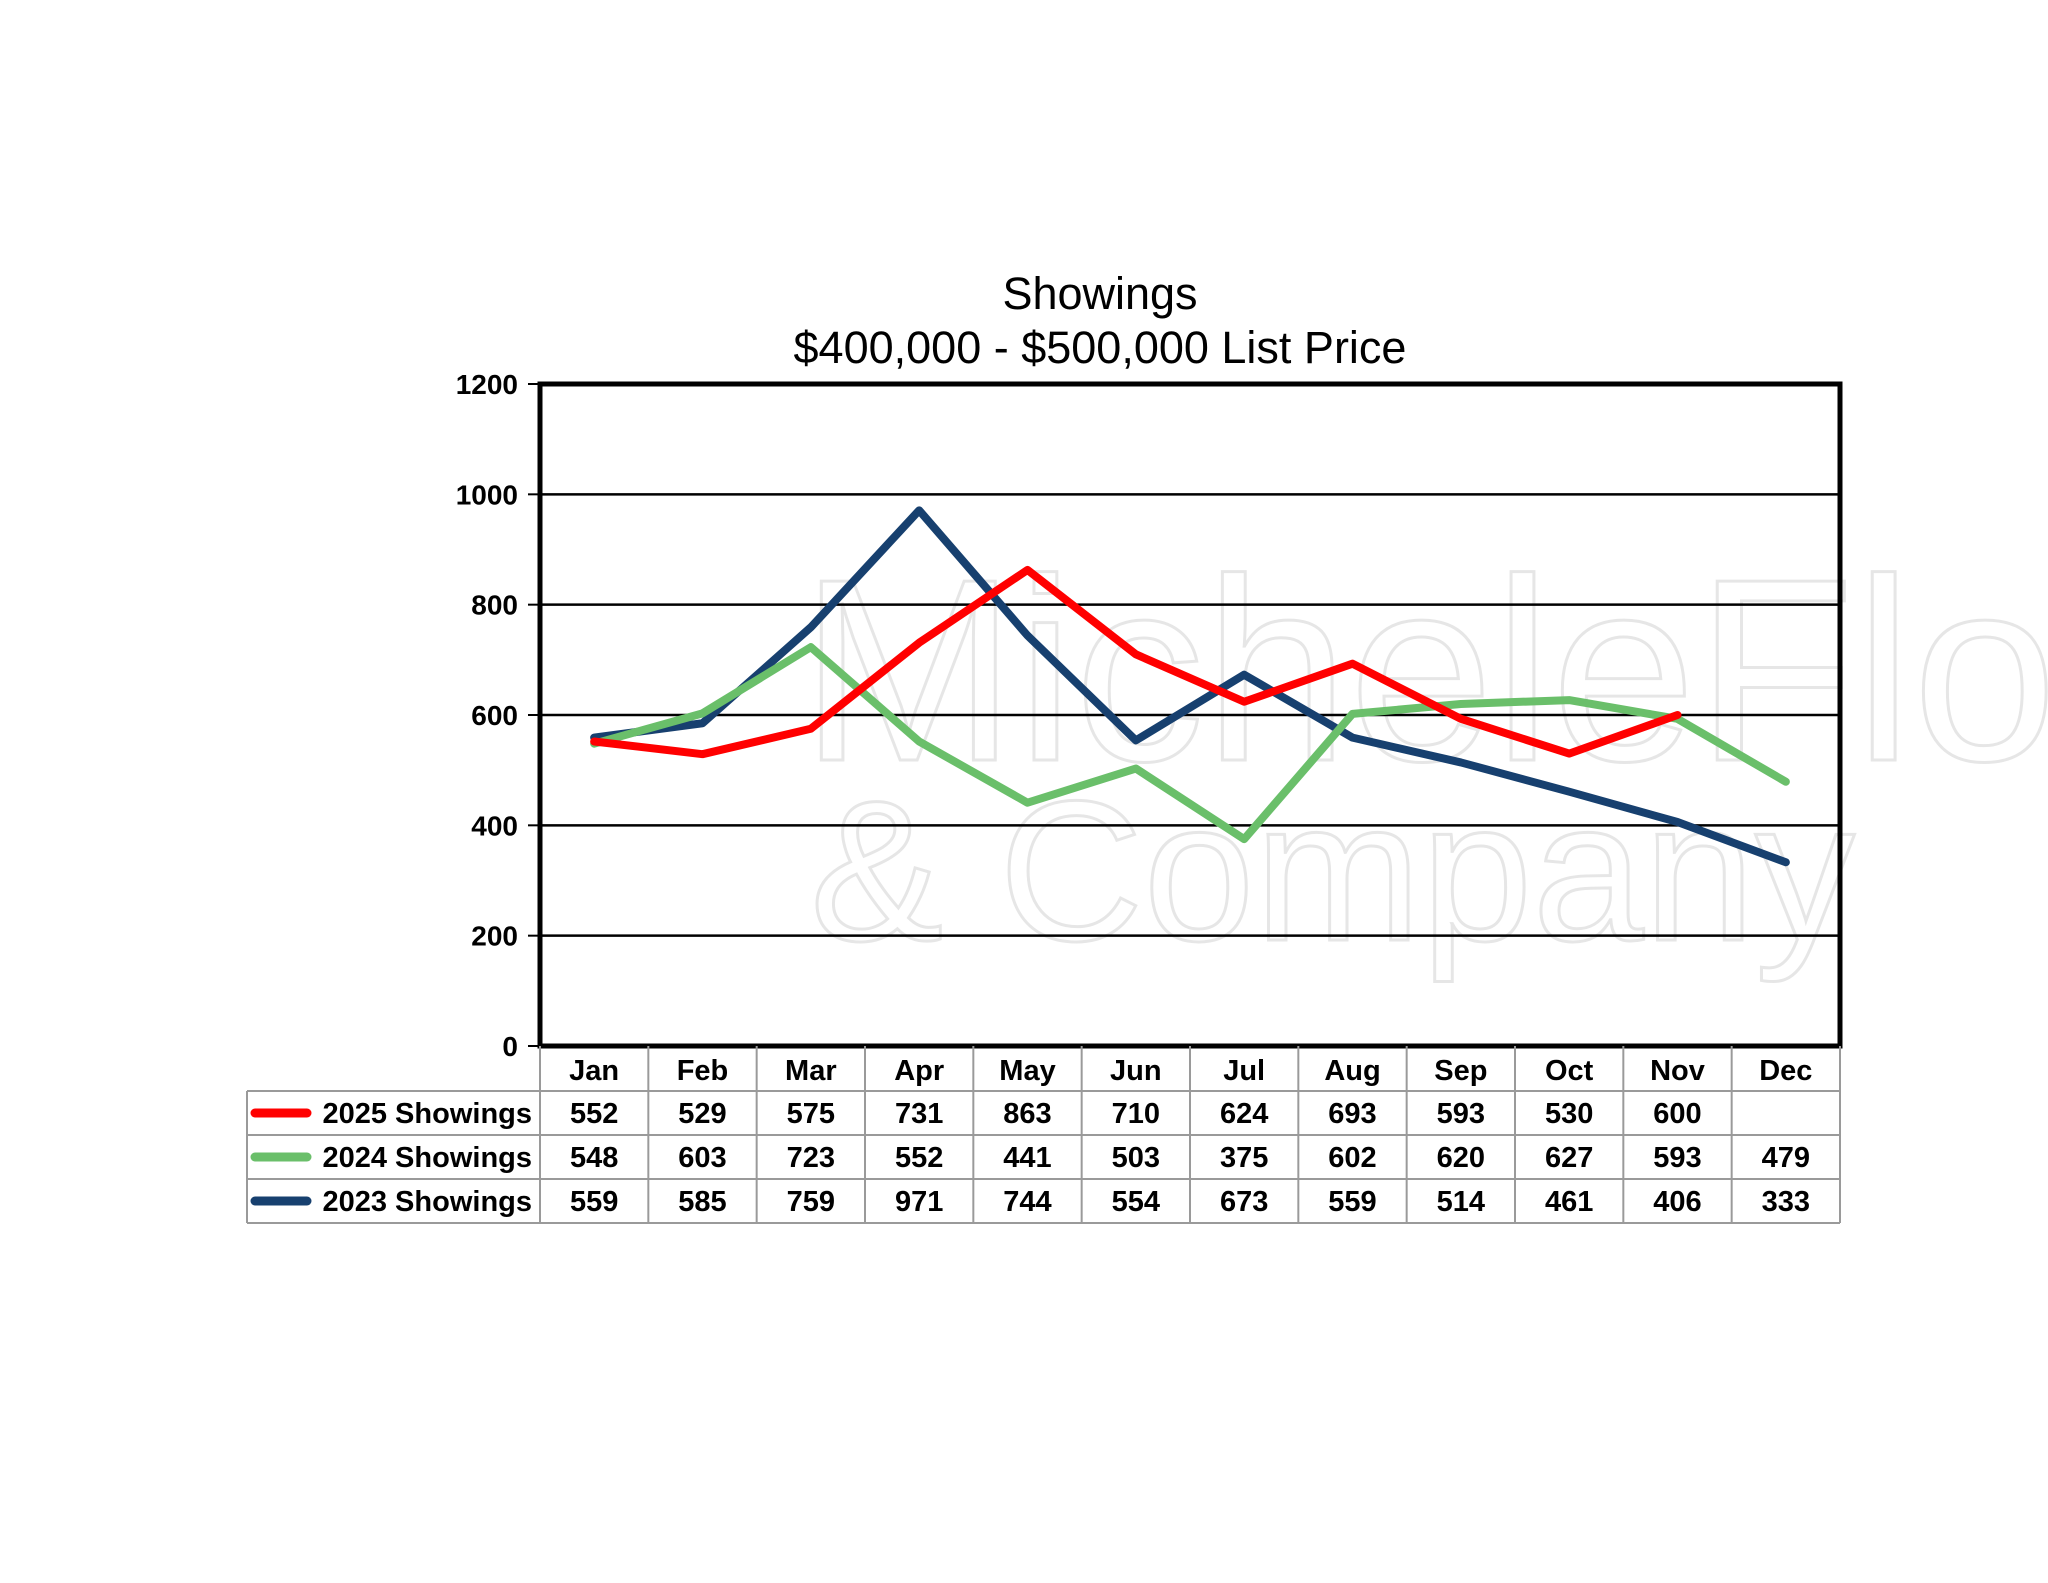 The height and width of the screenshot is (1583, 2048). Describe the element at coordinates (487, 384) in the screenshot. I see `y-tick-label: 1200` at that location.